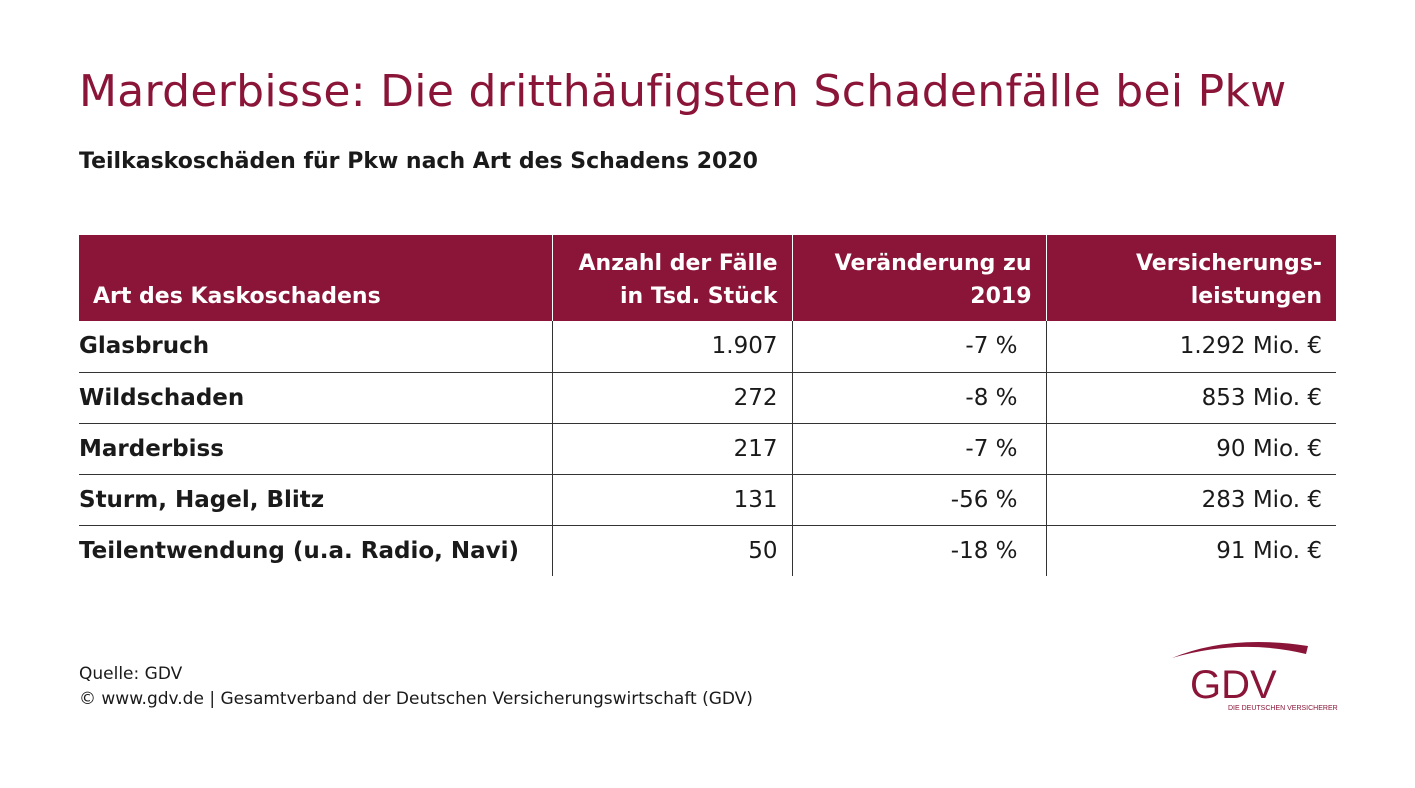  I want to click on header-leistungen-line-2: leistungen, so click(1256, 296).